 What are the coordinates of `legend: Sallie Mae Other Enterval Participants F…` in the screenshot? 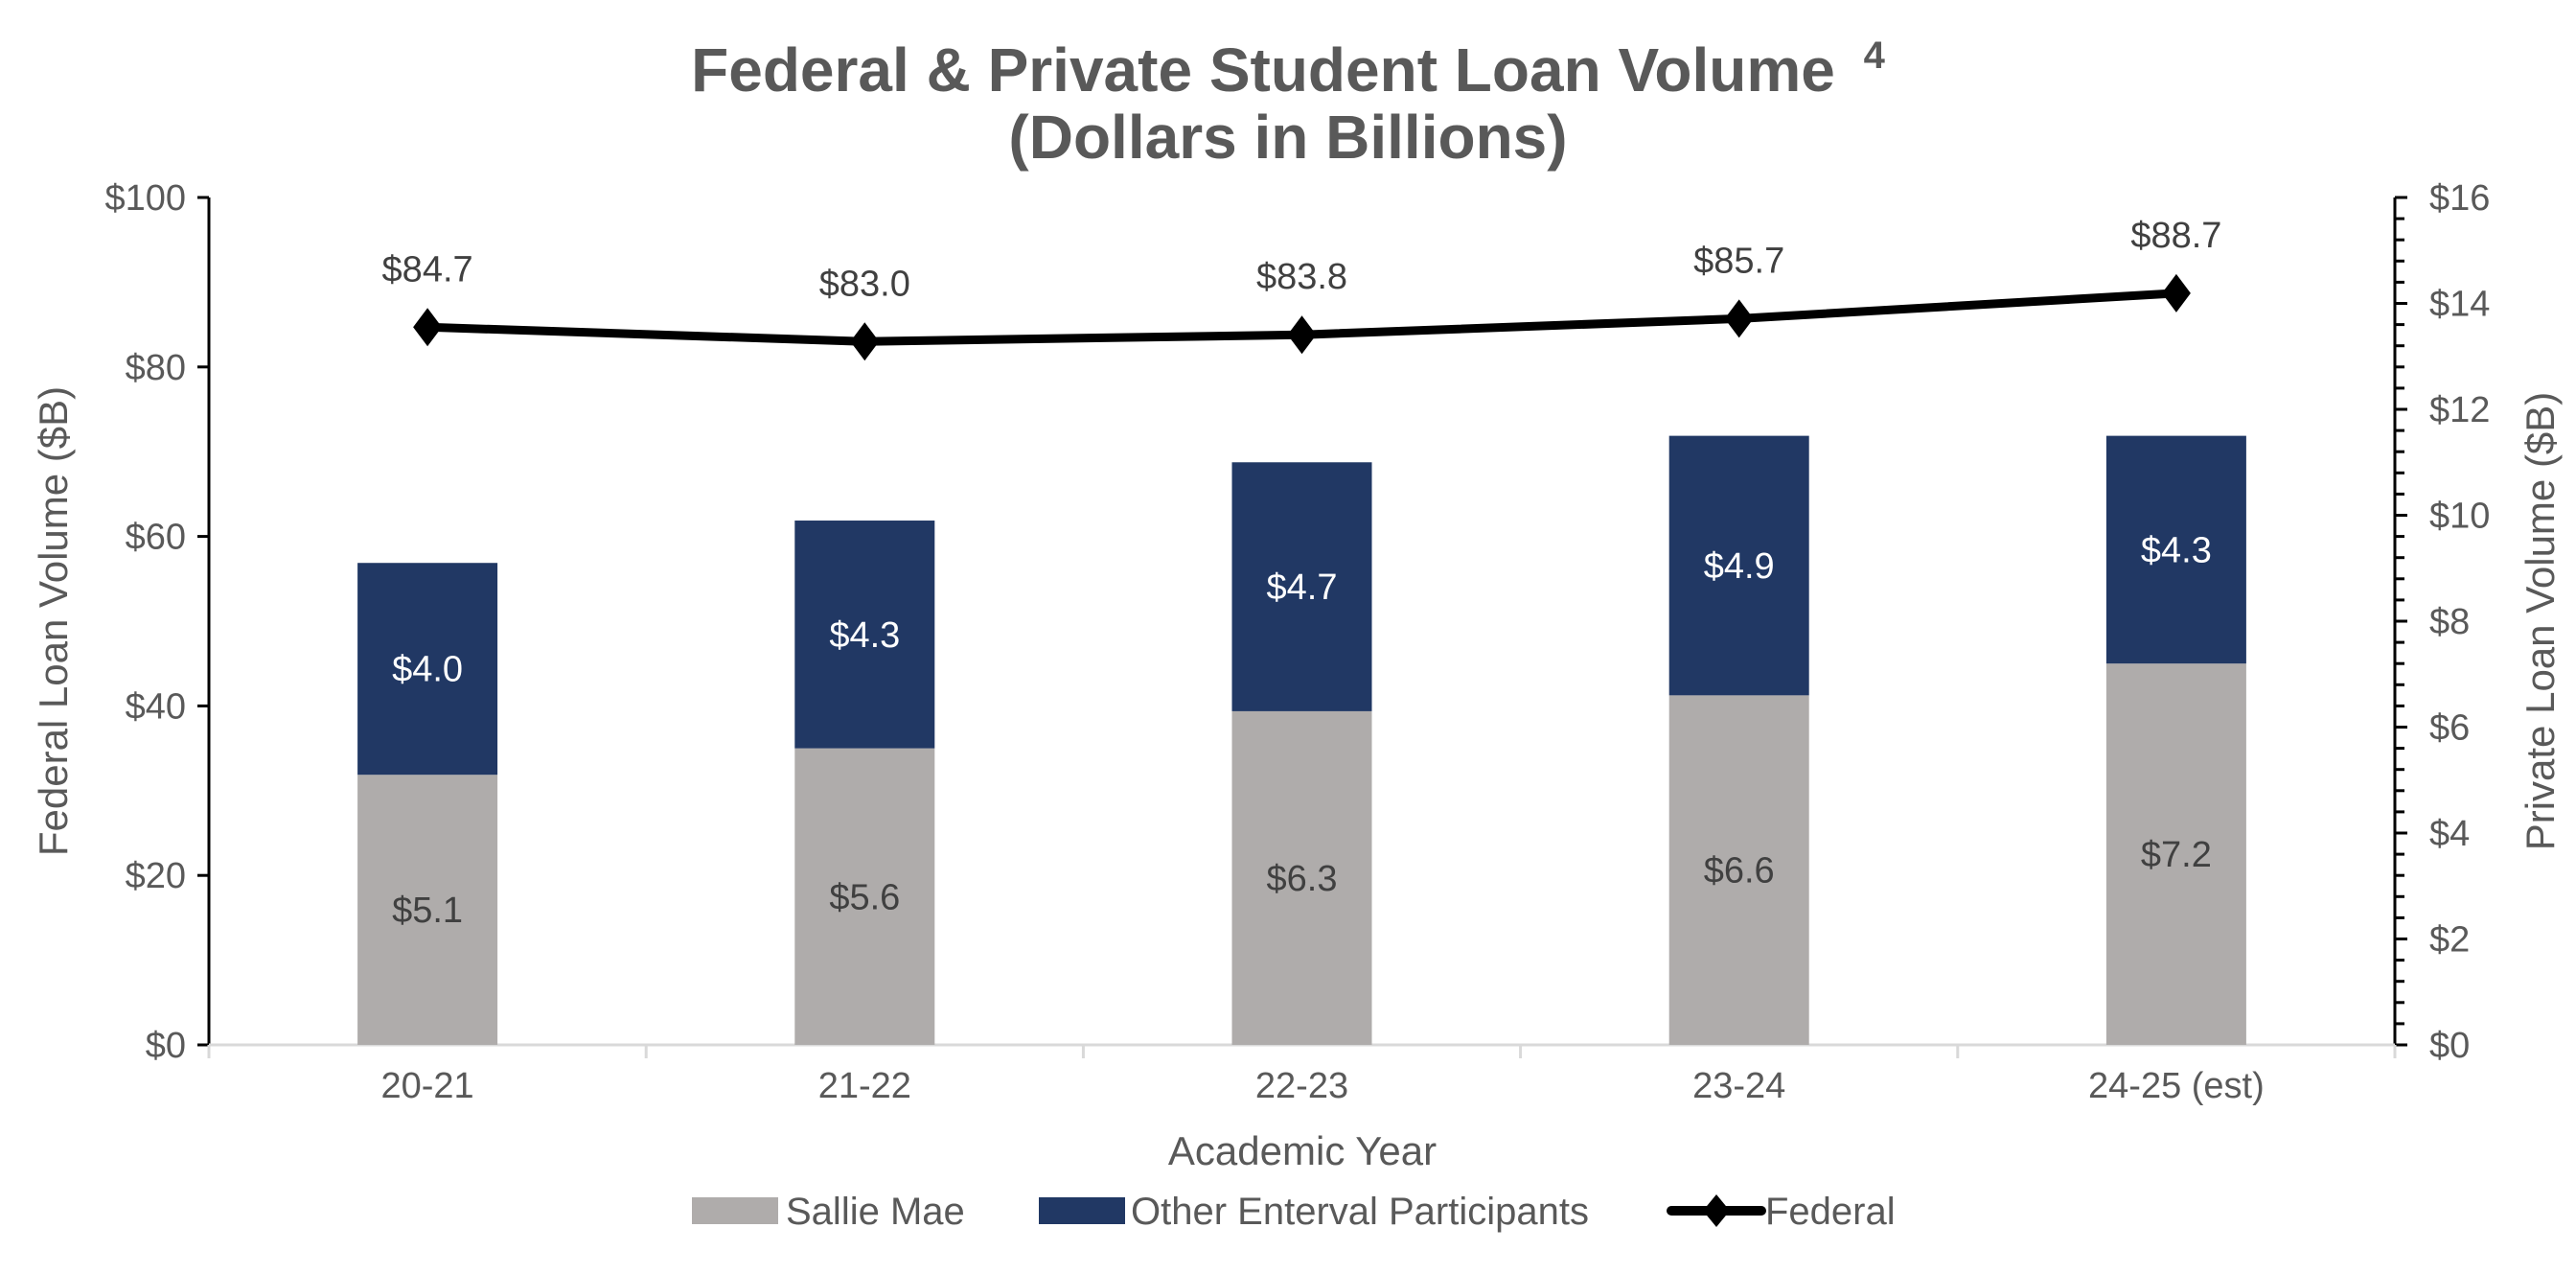 It's located at (1294, 1212).